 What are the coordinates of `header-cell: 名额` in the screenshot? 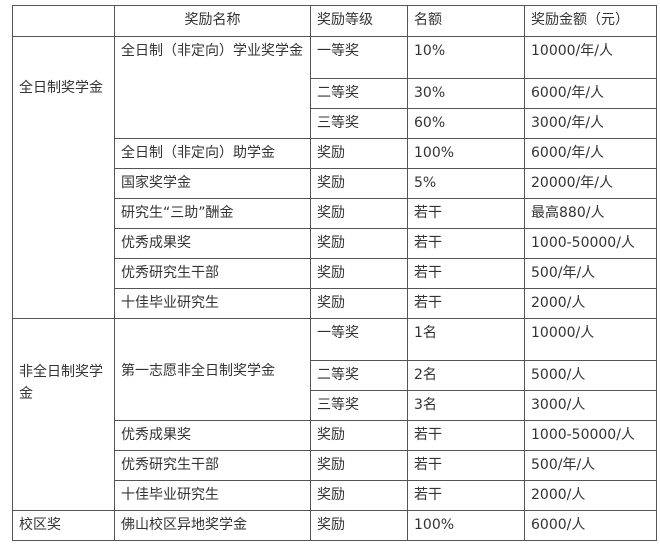 It's located at (466, 21).